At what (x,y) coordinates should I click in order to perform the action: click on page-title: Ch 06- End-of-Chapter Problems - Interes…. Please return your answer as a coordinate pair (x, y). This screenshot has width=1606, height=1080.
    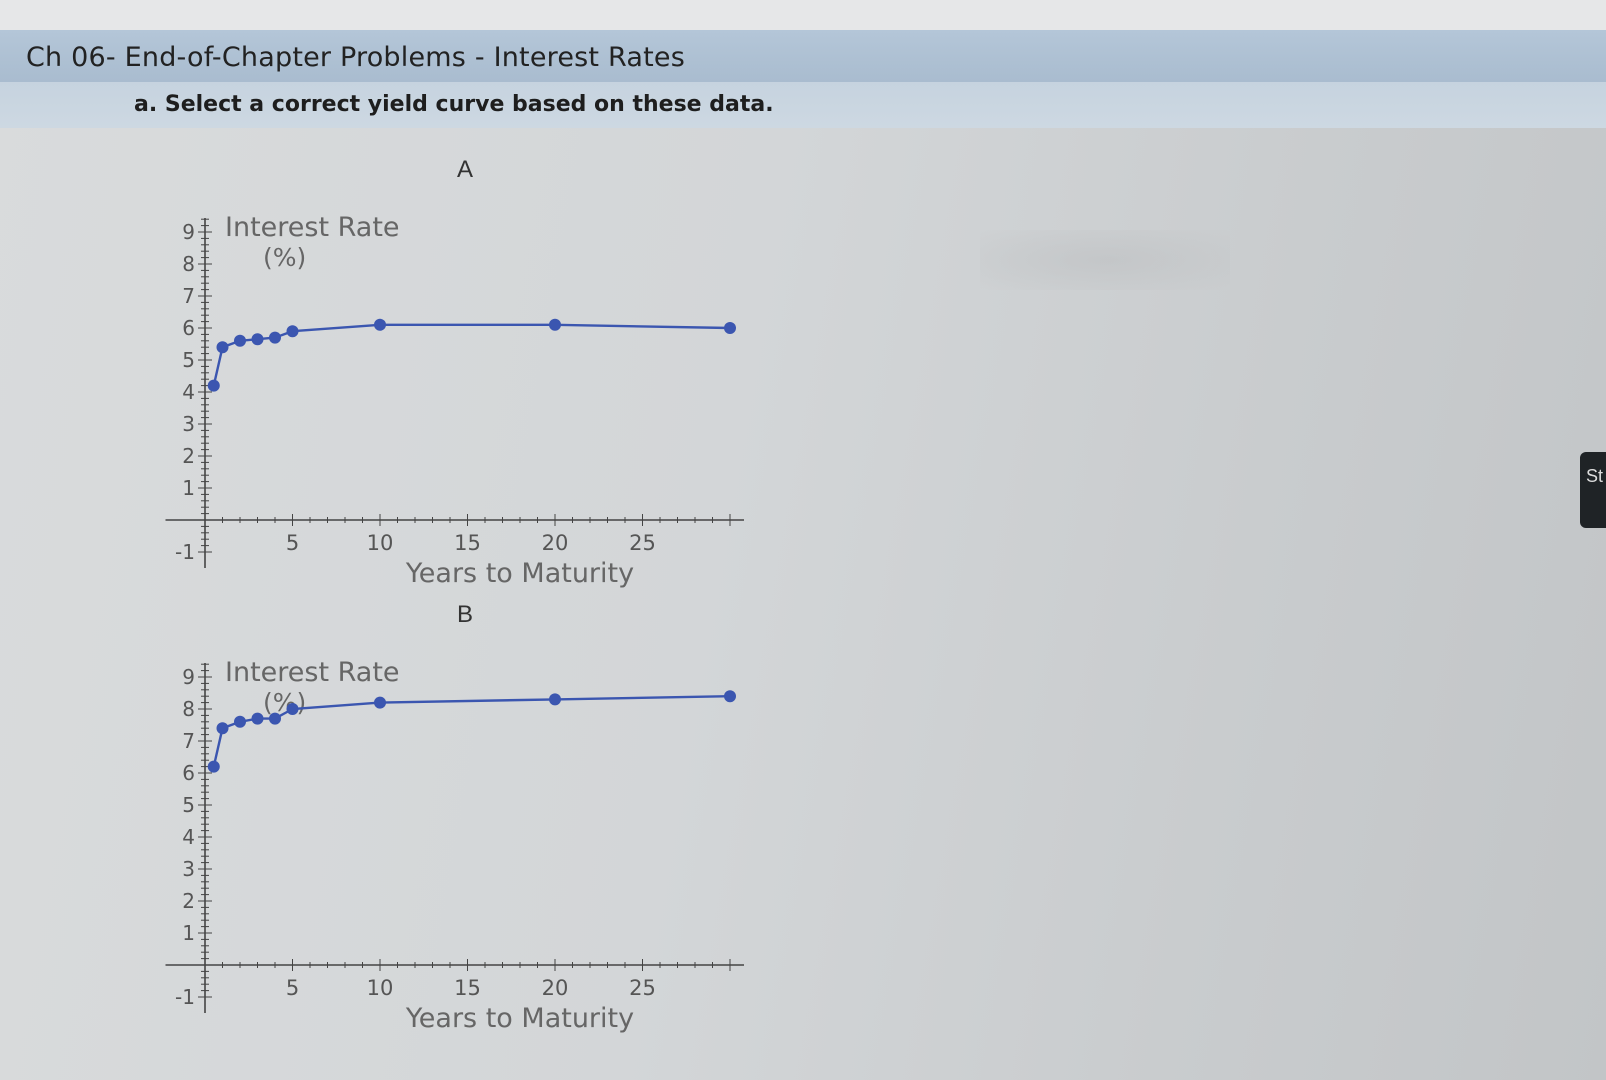
    Looking at the image, I should click on (355, 57).